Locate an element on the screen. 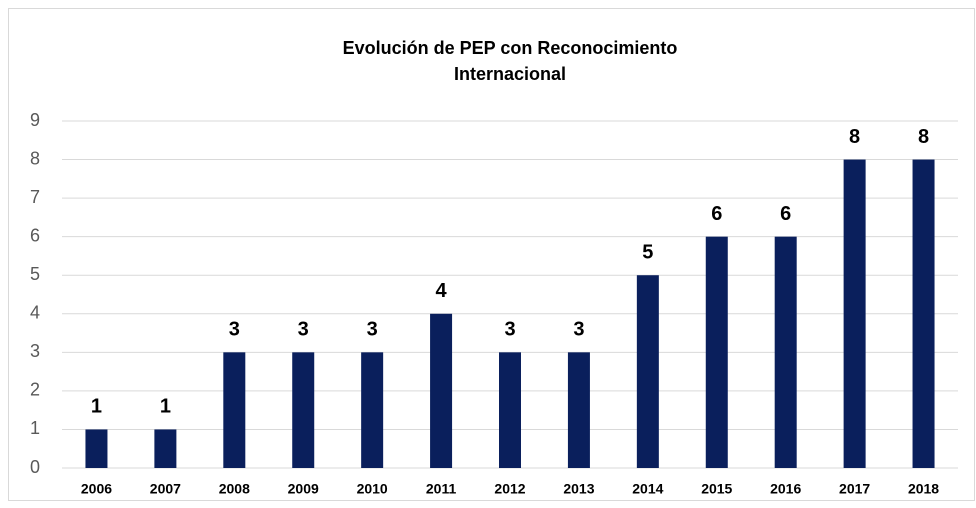 This screenshot has width=976, height=508. y-tick-label: 9 is located at coordinates (35, 120).